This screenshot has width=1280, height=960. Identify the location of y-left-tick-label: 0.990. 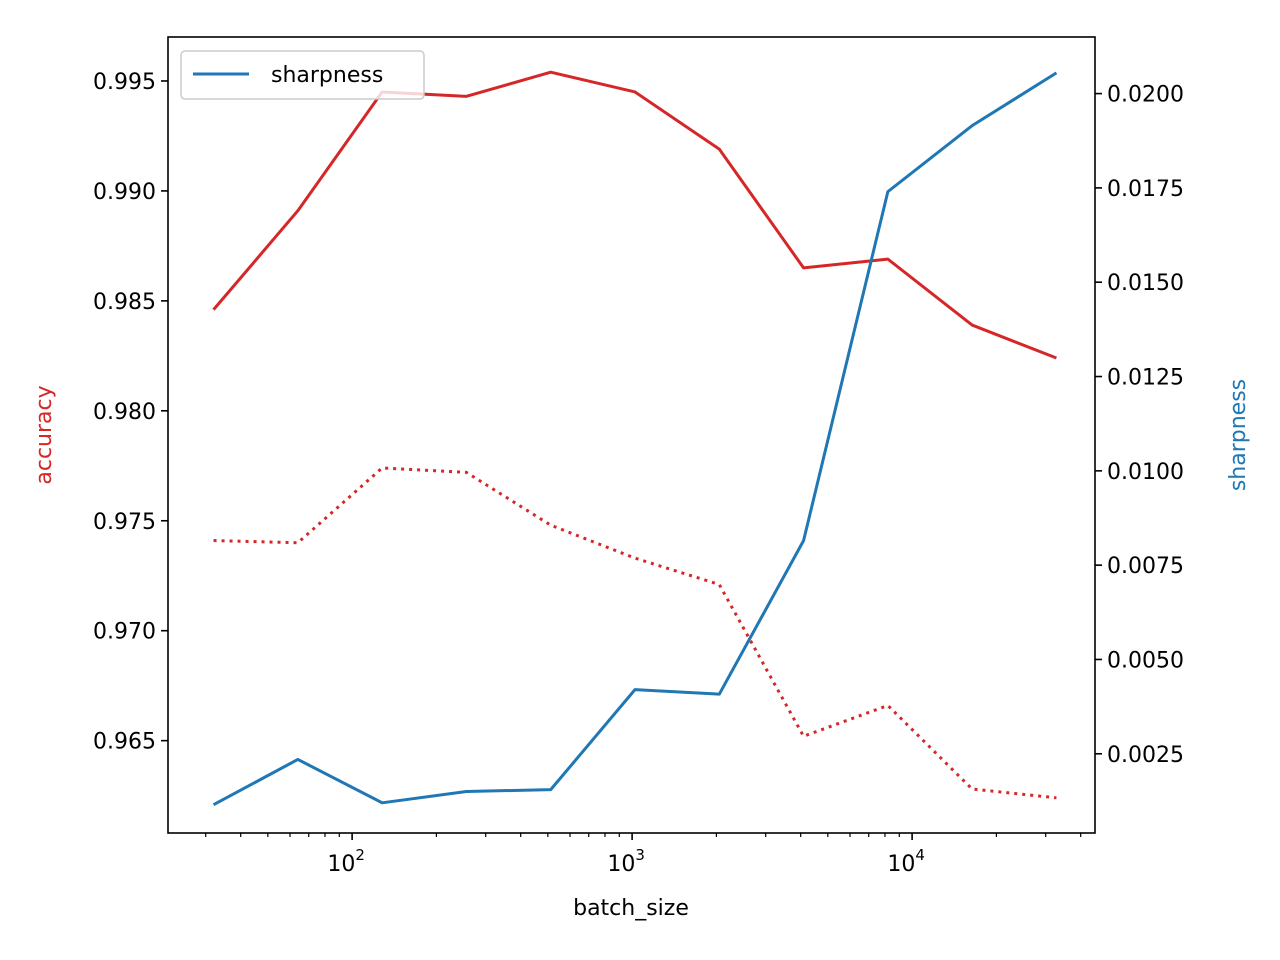
(124, 192).